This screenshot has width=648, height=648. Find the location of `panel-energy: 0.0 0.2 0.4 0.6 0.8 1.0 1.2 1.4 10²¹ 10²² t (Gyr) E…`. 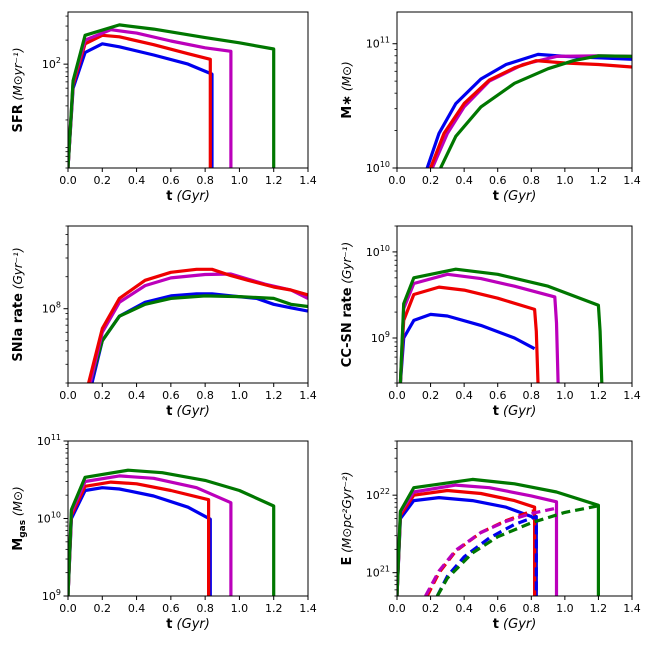

panel-energy: 0.0 0.2 0.4 0.6 0.8 1.0 1.2 1.4 10²¹ 10²² t (Gyr) E… is located at coordinates (490, 536).